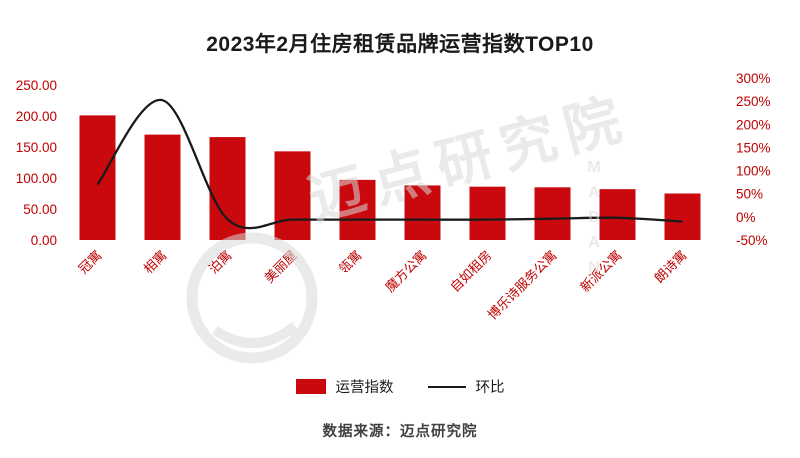  Describe the element at coordinates (36, 116) in the screenshot. I see `left-axis-tick: 200.00` at that location.